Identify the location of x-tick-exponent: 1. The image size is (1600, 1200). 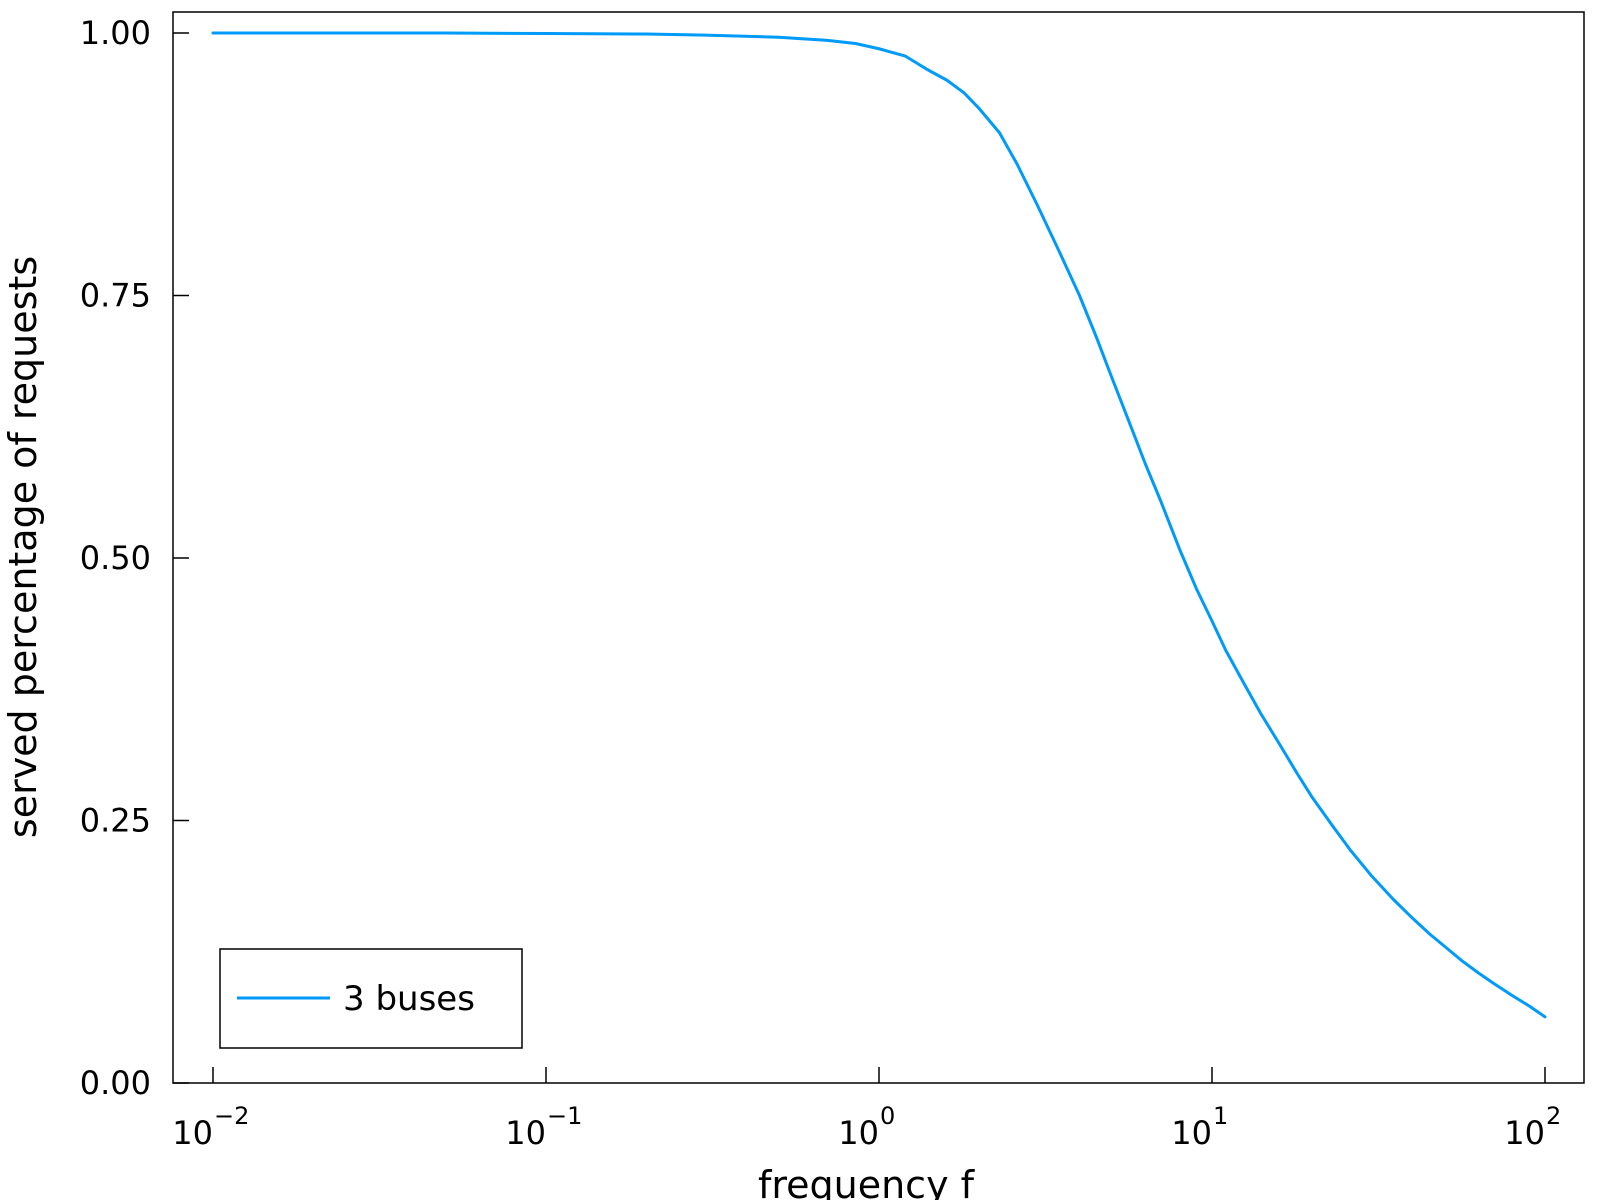
(1220, 1116).